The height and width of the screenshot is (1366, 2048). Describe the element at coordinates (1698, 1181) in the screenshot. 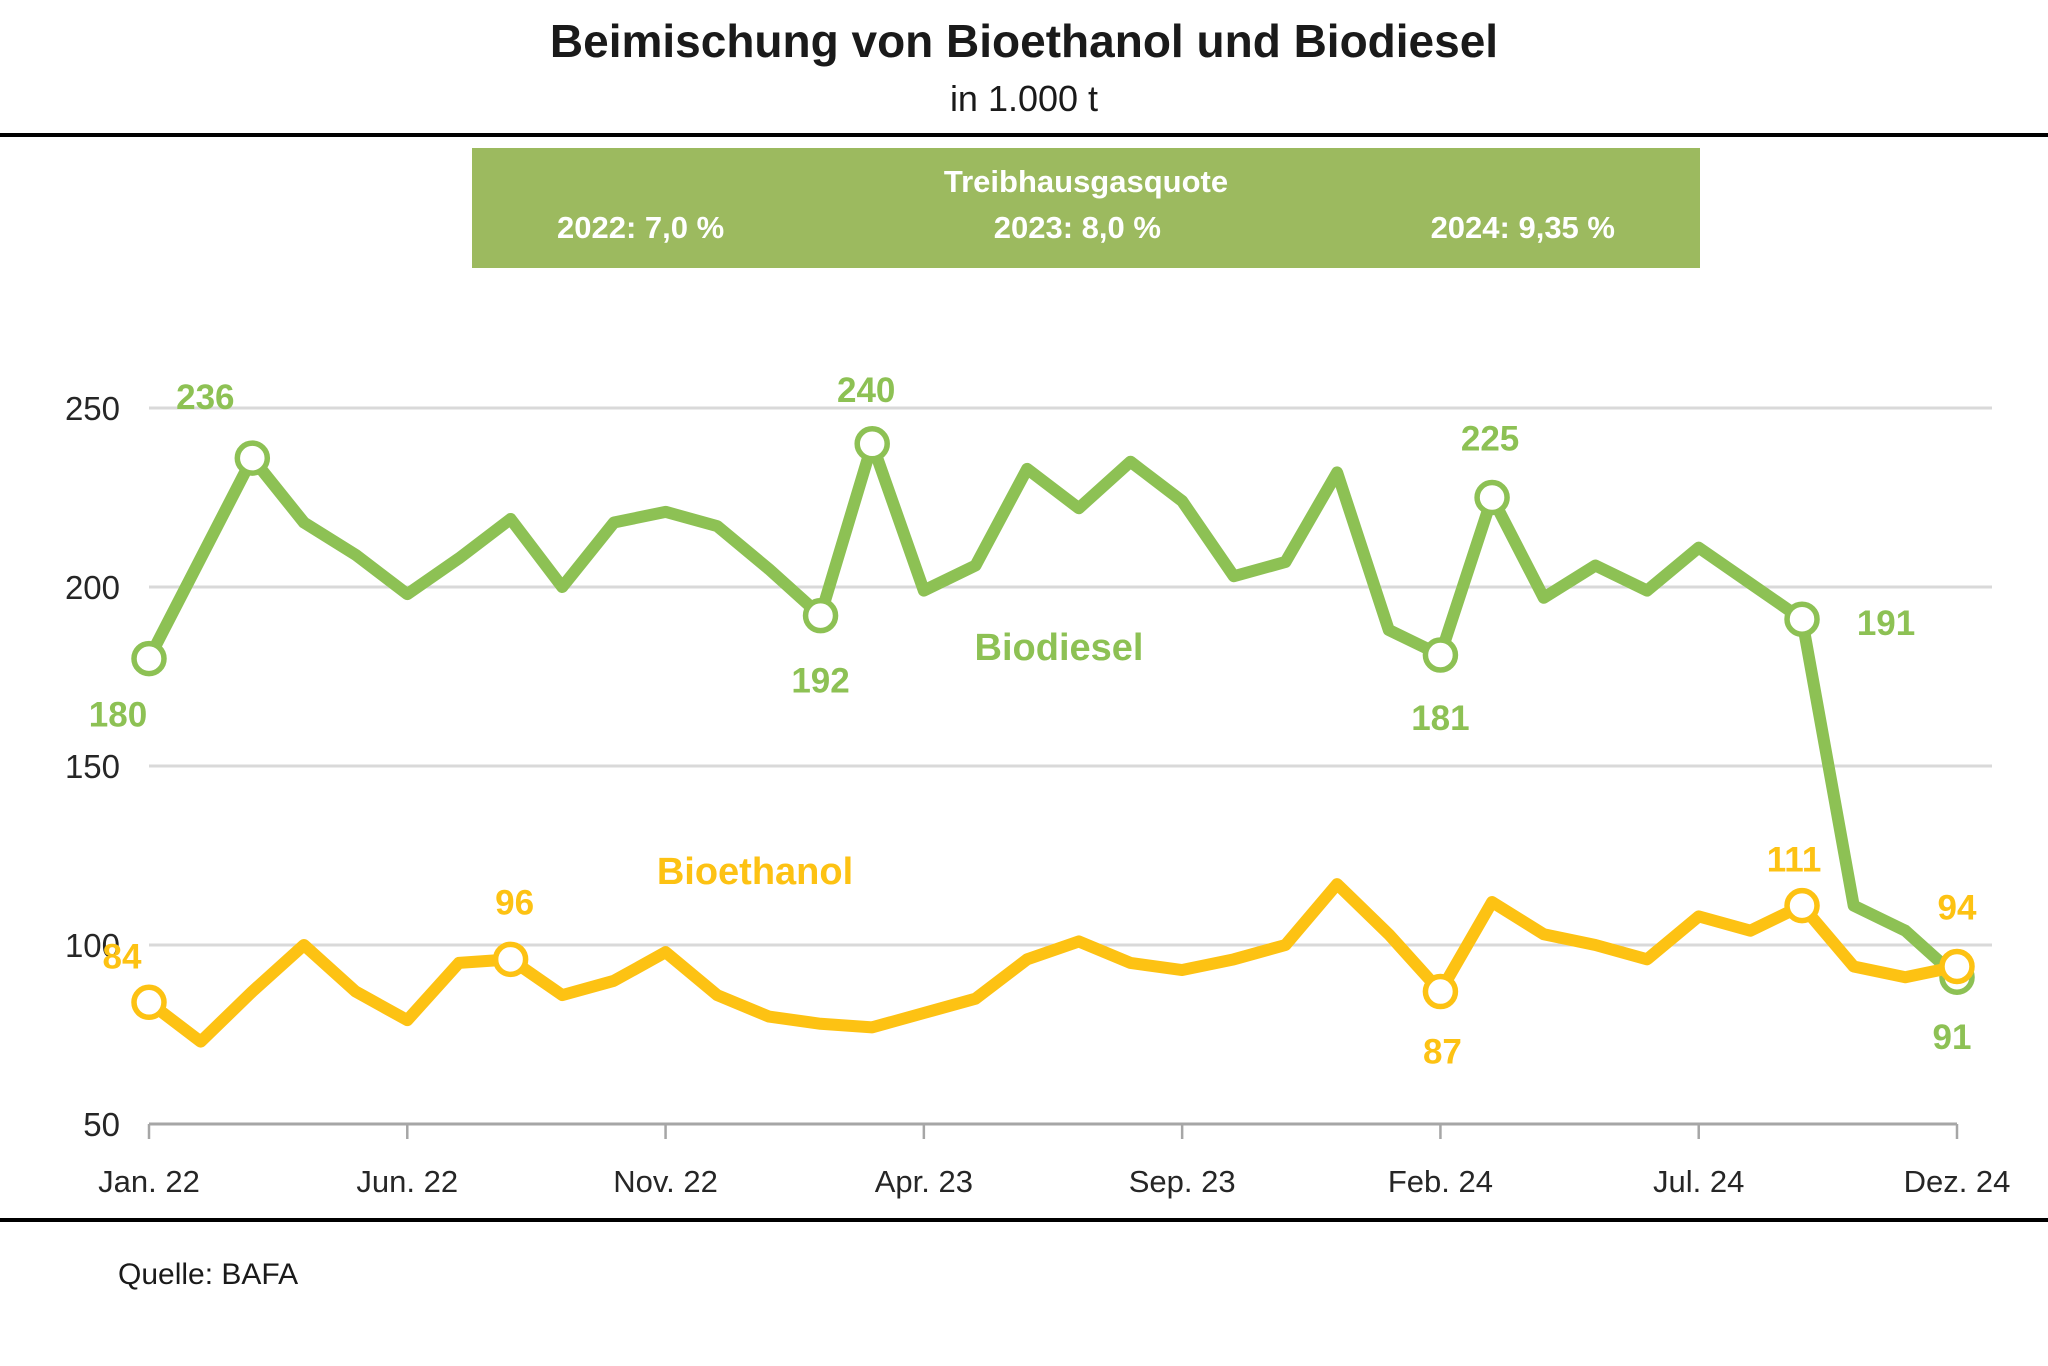

I see `x-tick-label: Jul. 24` at that location.